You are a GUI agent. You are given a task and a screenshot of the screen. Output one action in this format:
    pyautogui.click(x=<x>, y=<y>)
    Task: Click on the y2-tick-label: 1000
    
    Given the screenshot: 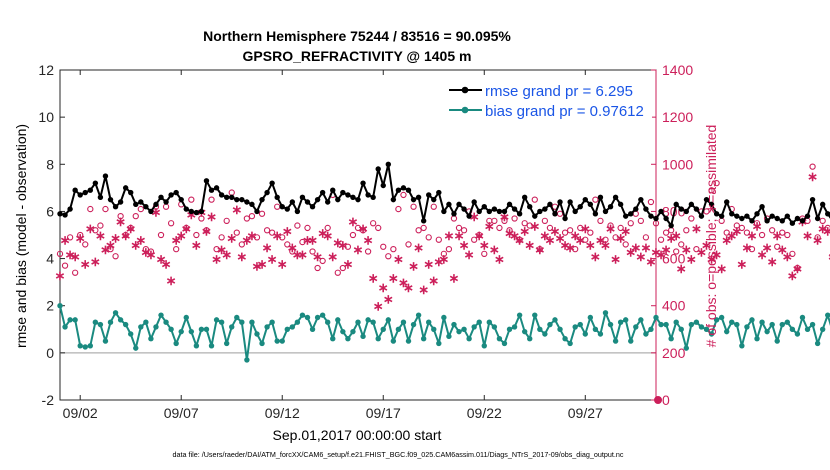 What is the action you would take?
    pyautogui.click(x=677, y=164)
    